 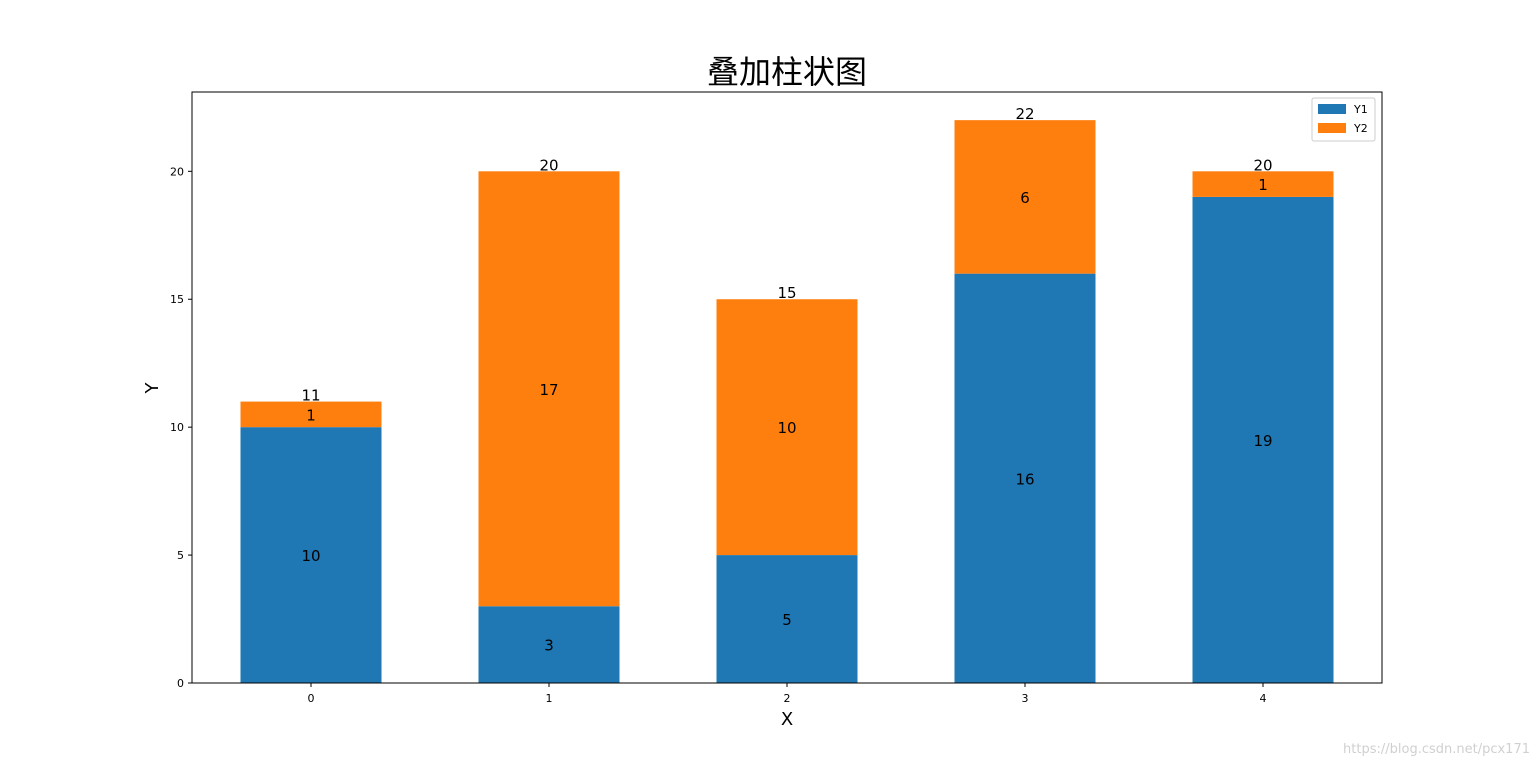 What do you see at coordinates (1025, 698) in the screenshot?
I see `x-tick-label: 3` at bounding box center [1025, 698].